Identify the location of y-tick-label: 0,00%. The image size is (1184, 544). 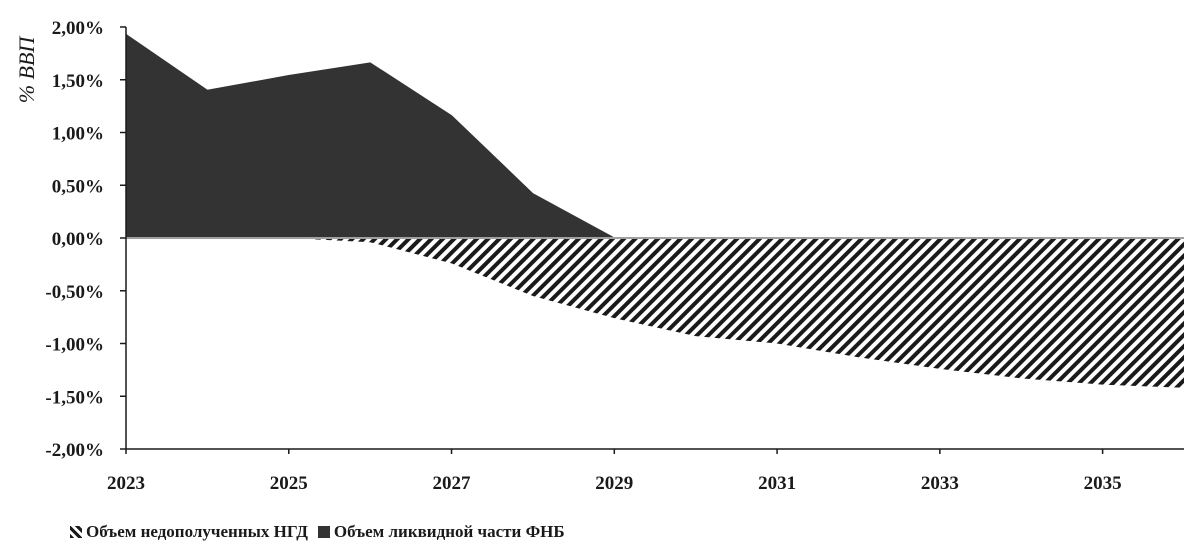
(78, 239).